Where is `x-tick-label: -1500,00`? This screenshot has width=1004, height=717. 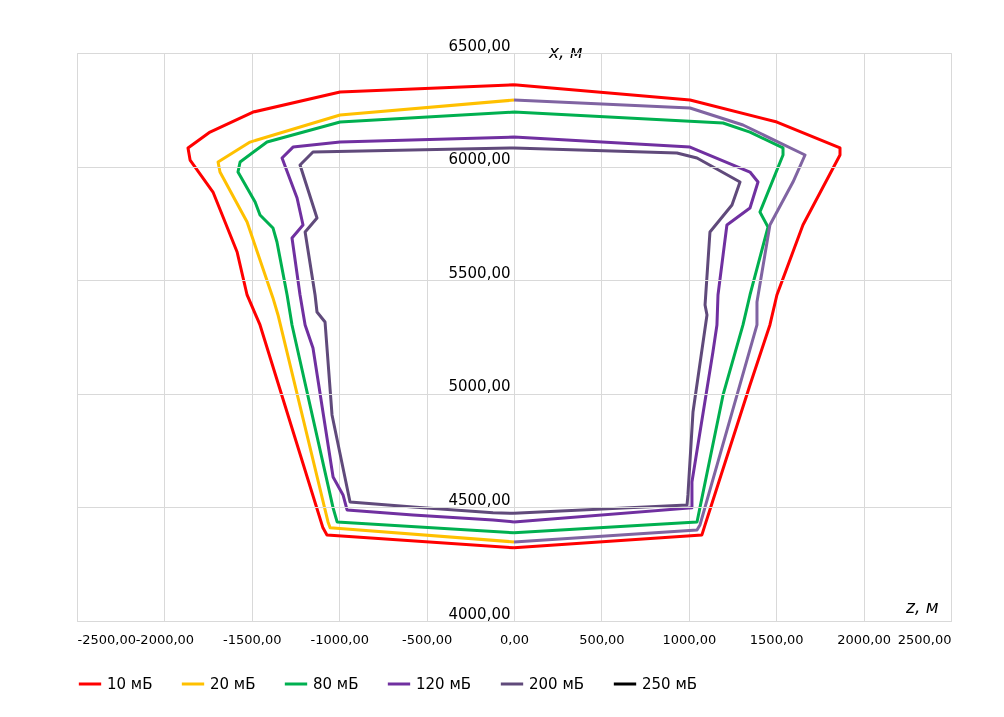
x-tick-label: -1500,00 is located at coordinates (252, 639).